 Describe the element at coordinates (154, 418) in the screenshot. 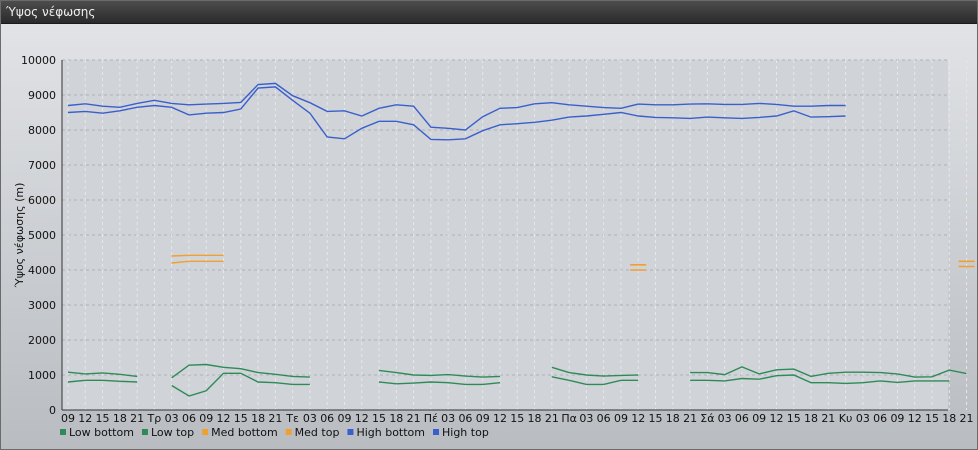

I see `x-tick-label: Τρ` at that location.